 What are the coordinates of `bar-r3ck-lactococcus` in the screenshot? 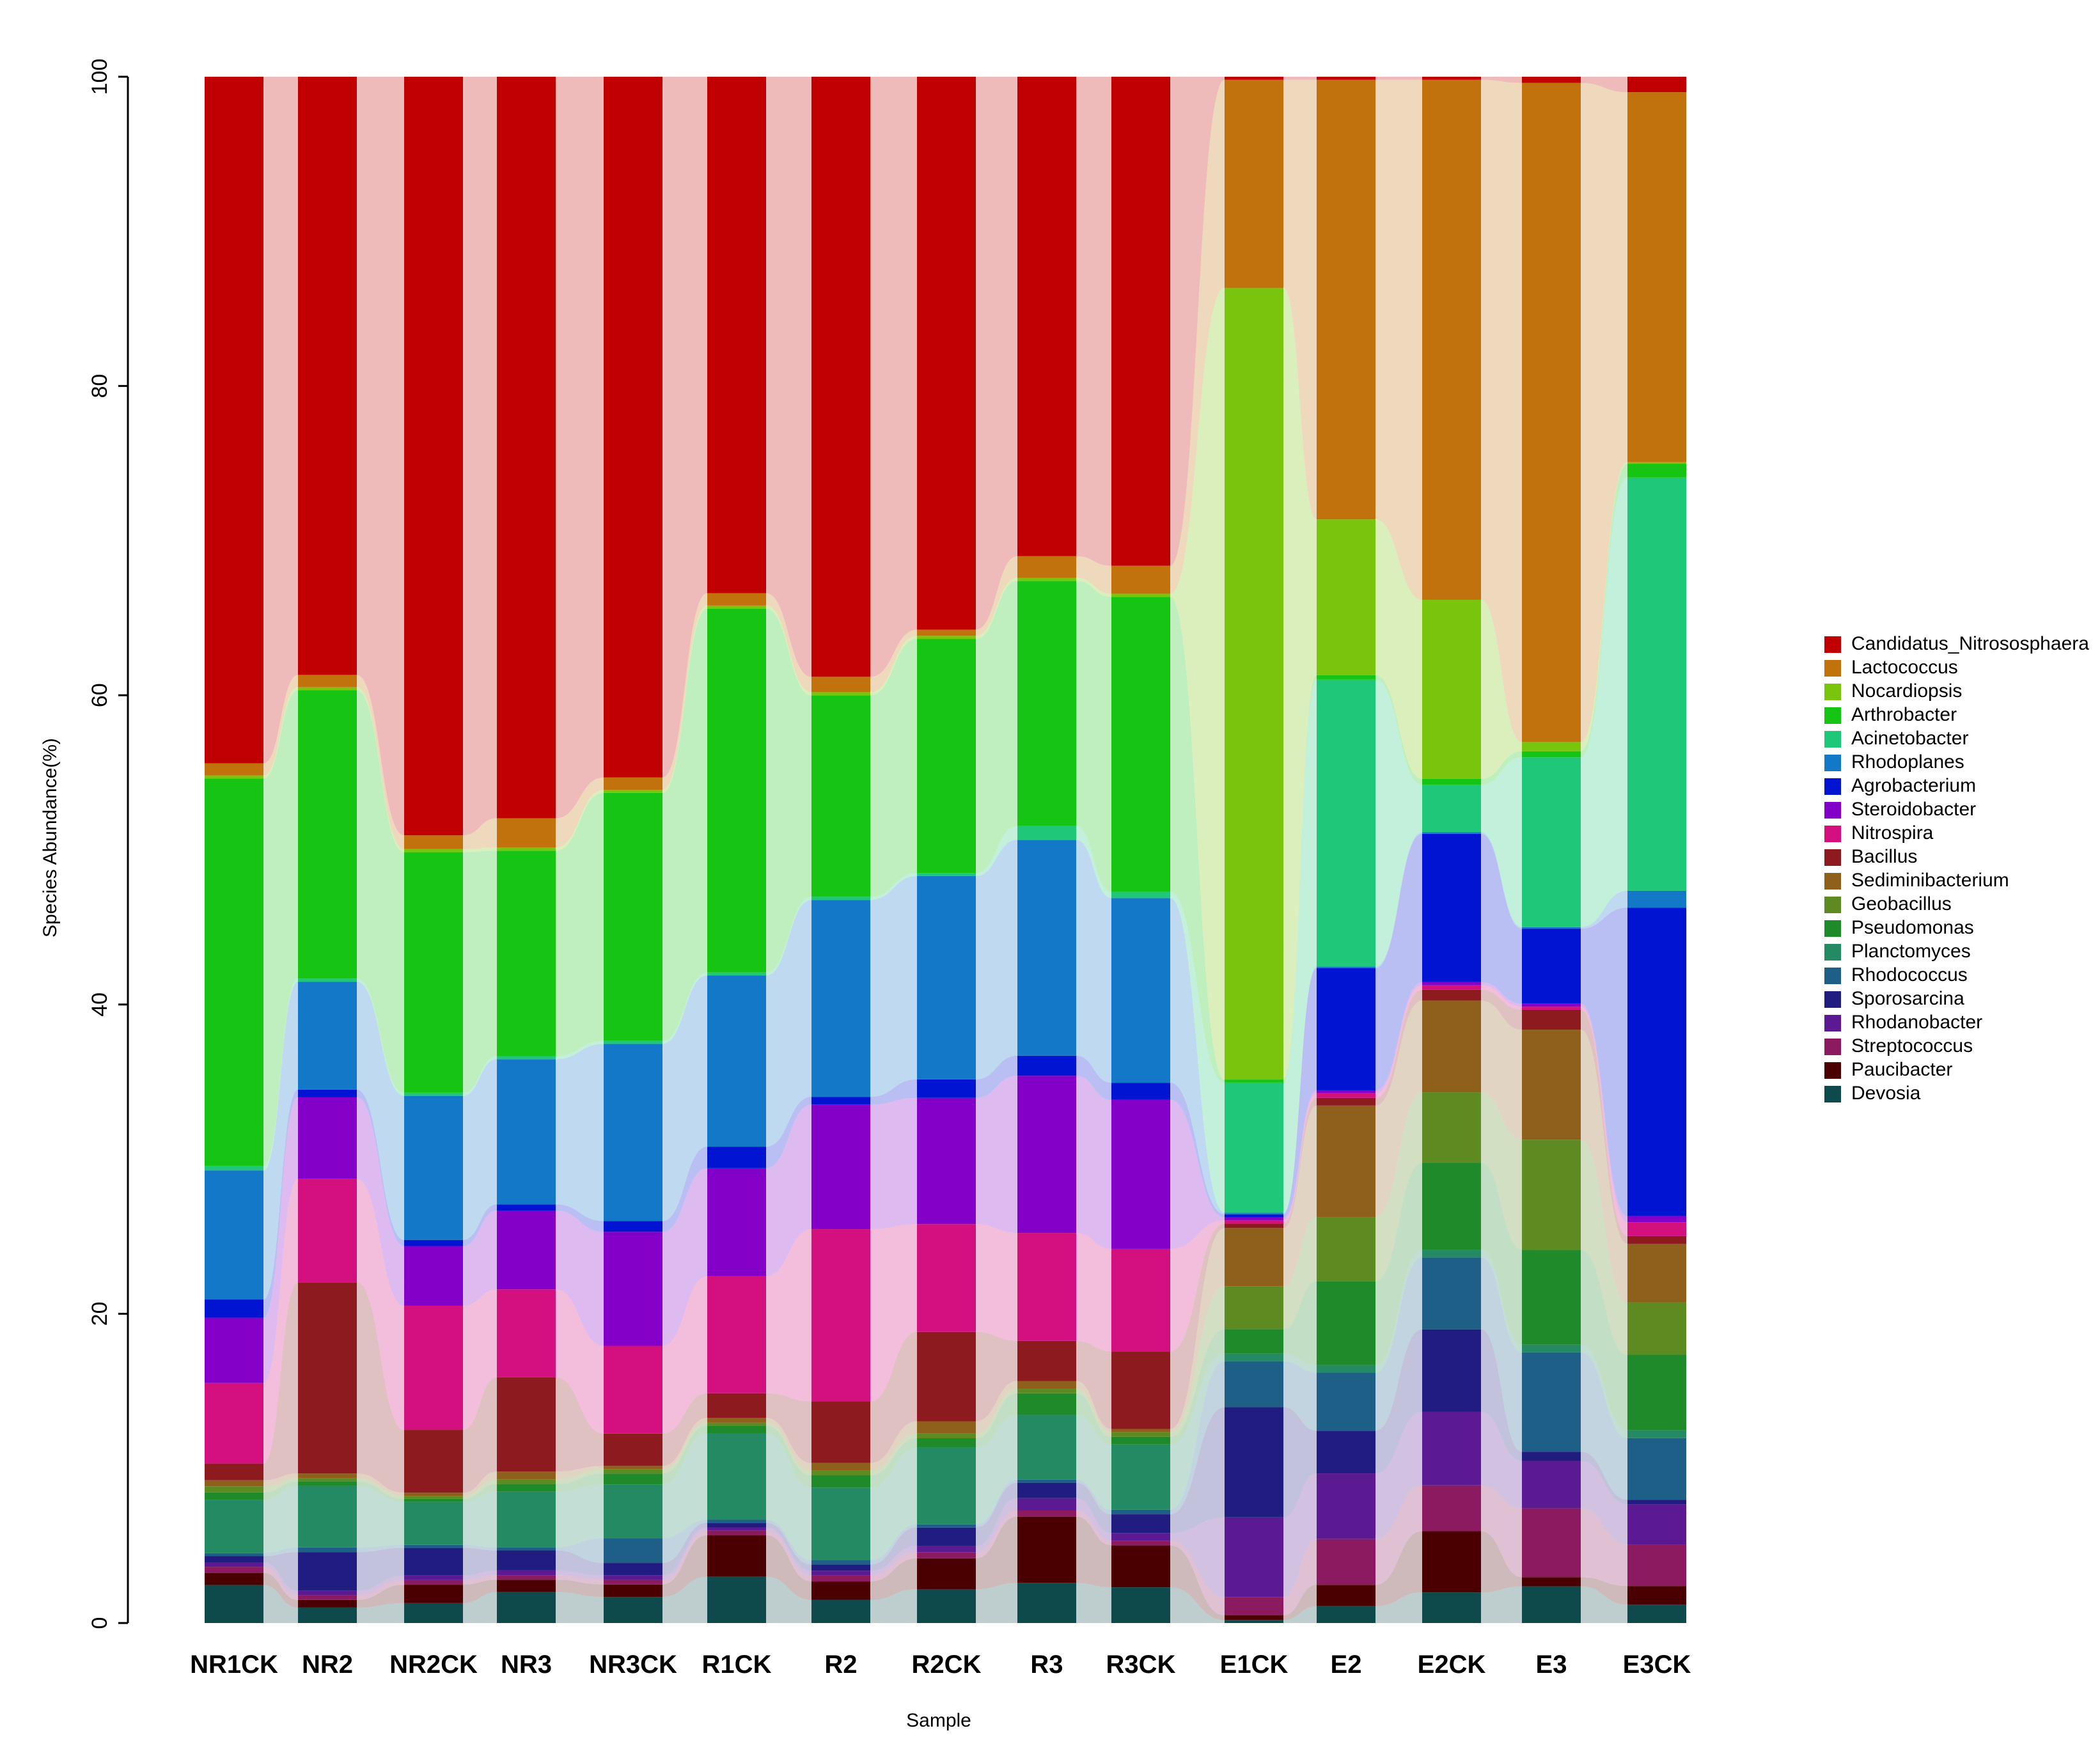 It's located at (1140, 579).